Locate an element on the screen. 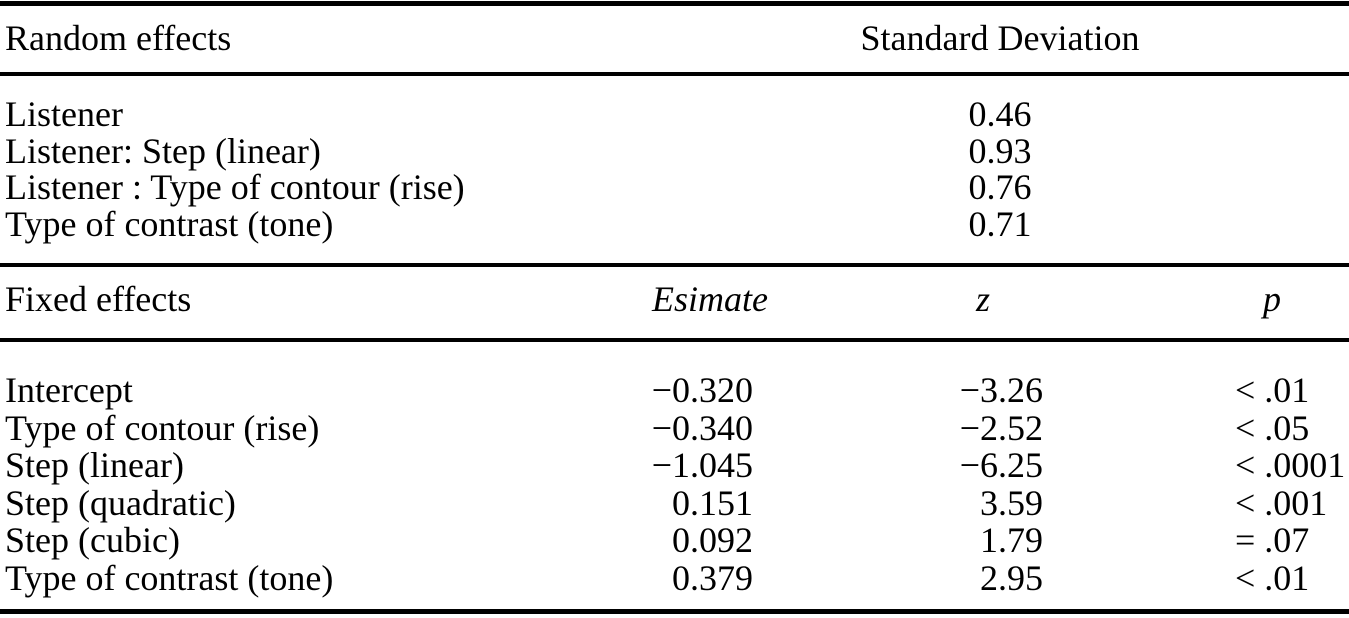  fixed-effects-heading: Fixed effects is located at coordinates (98, 299).